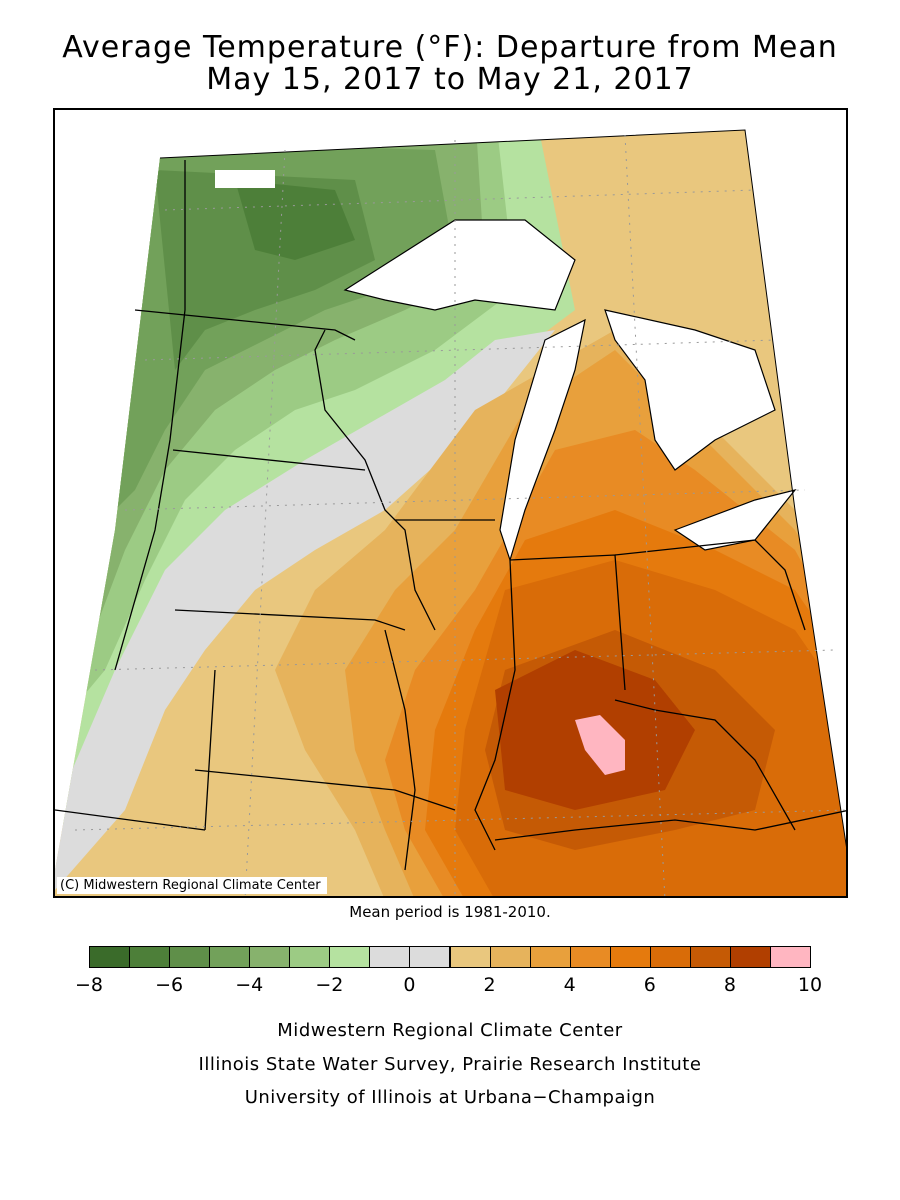 The height and width of the screenshot is (1200, 900). What do you see at coordinates (450, 912) in the screenshot?
I see `mean-period-note: Mean period is 1981-2010.` at bounding box center [450, 912].